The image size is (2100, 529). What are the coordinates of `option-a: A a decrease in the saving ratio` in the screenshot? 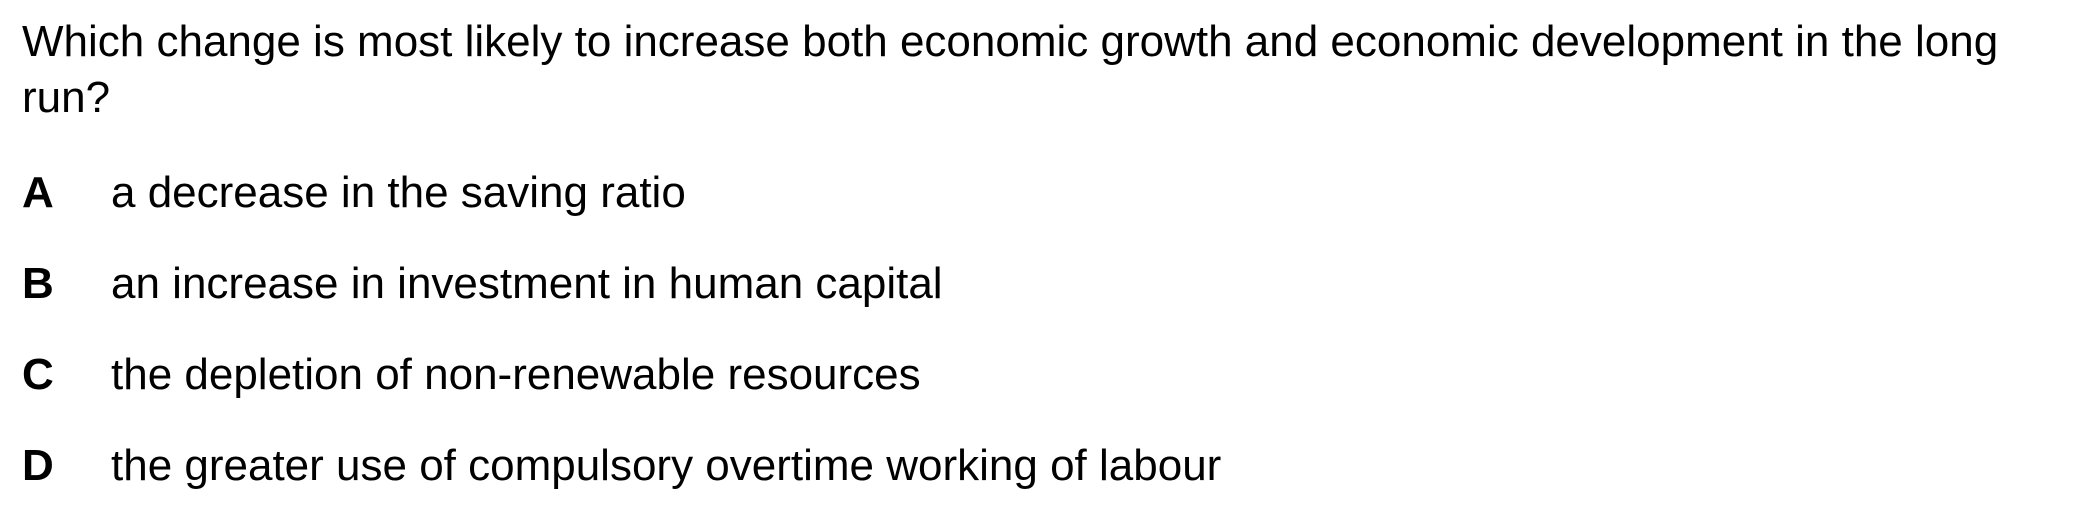 It's located at (621, 210).